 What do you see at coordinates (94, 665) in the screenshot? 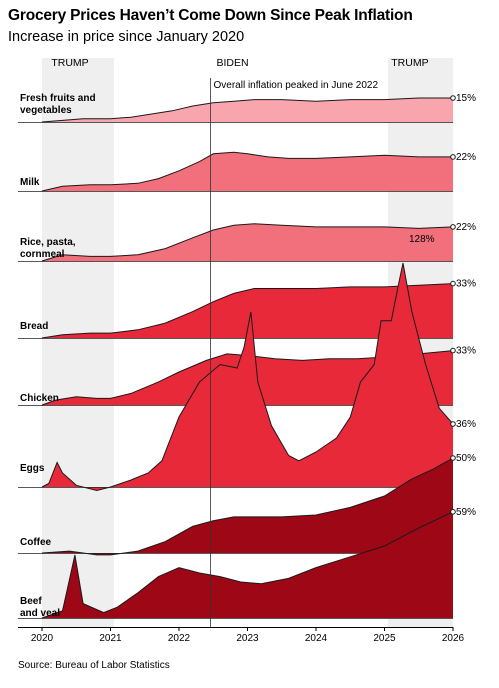
I see `source-note: Source: Bureau of Labor Statistics` at bounding box center [94, 665].